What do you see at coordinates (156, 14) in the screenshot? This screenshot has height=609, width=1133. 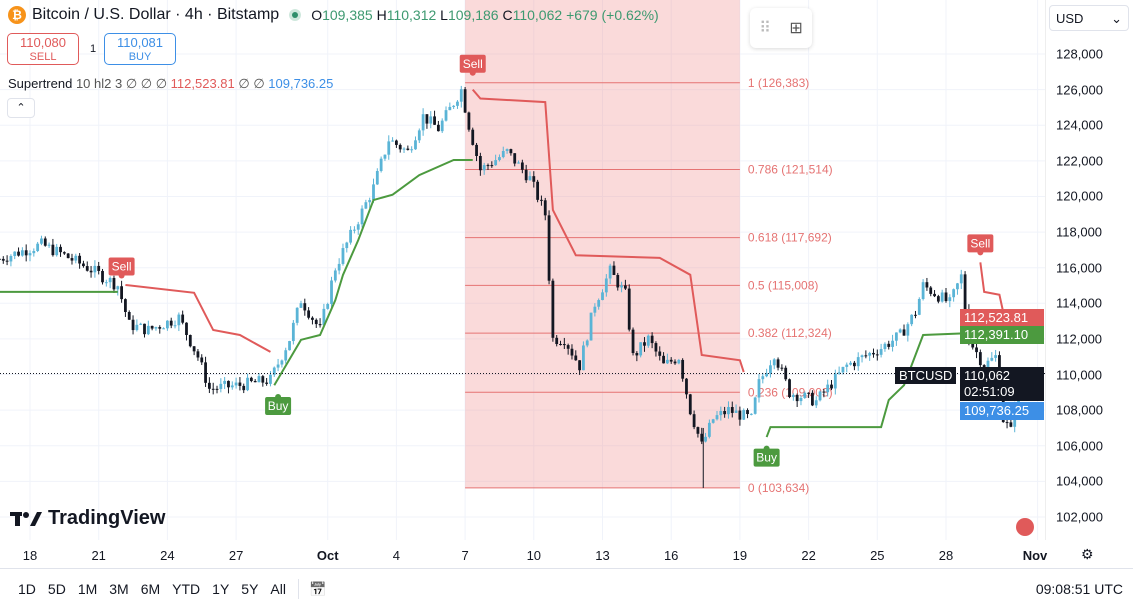 I see `symbol-title: Bitcoin / U.S. Dollar · 4h · Bitstamp` at bounding box center [156, 14].